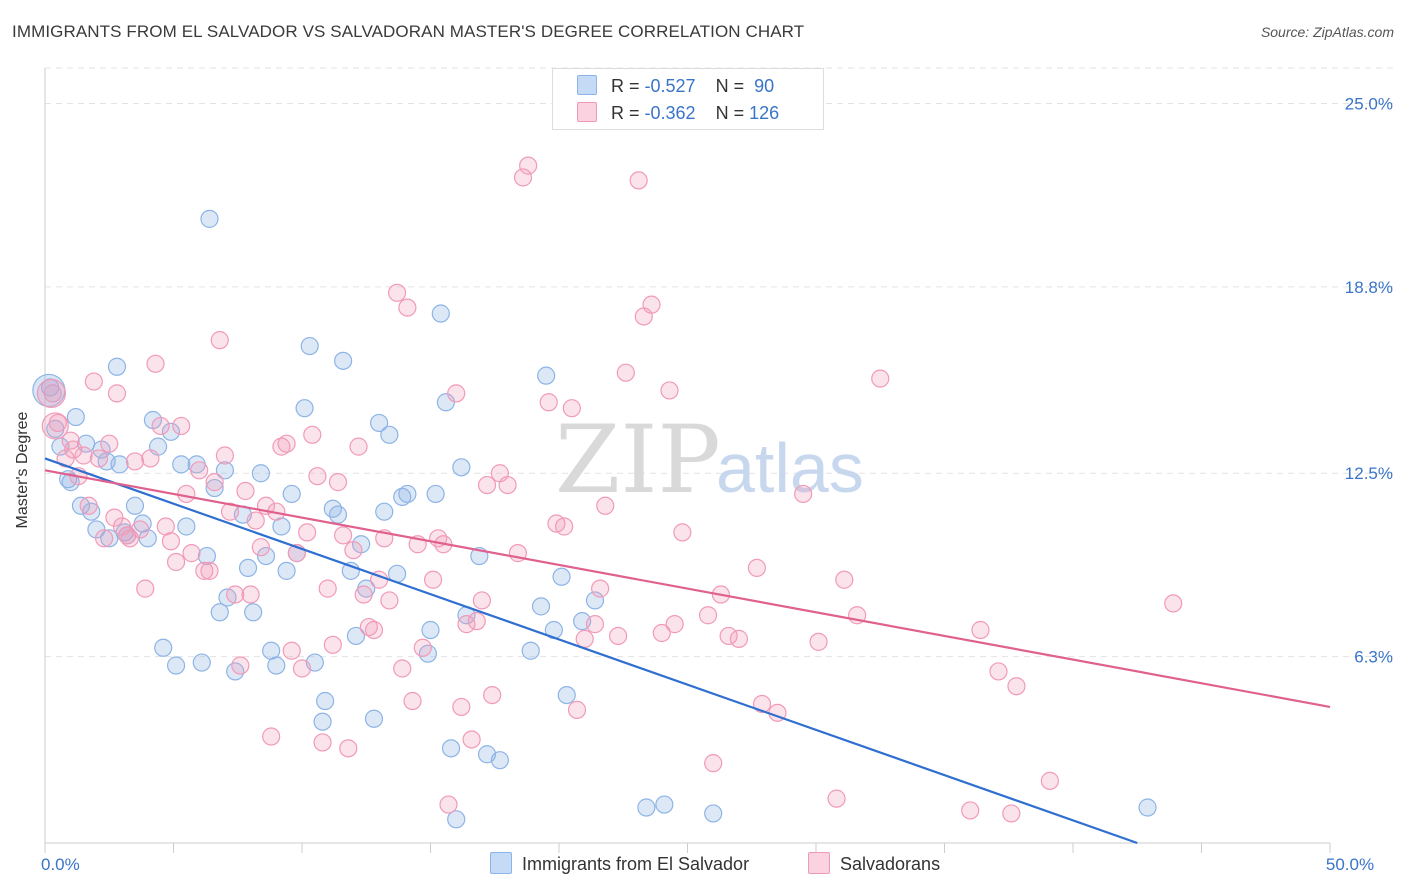 The image size is (1406, 892). What do you see at coordinates (1369, 287) in the screenshot?
I see `y-tick-label: 18.8%` at bounding box center [1369, 287].